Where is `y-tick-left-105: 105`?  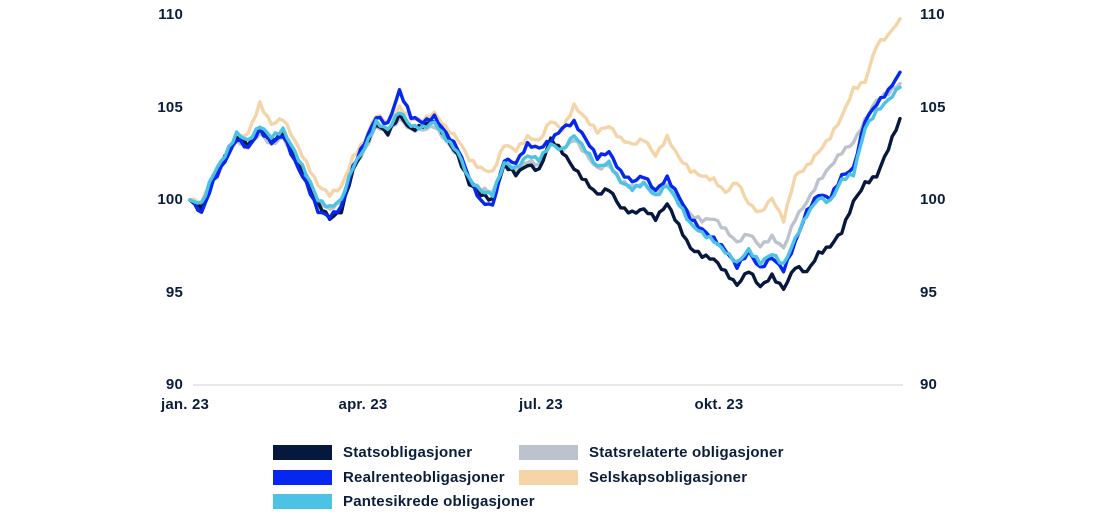 y-tick-left-105: 105 is located at coordinates (170, 107).